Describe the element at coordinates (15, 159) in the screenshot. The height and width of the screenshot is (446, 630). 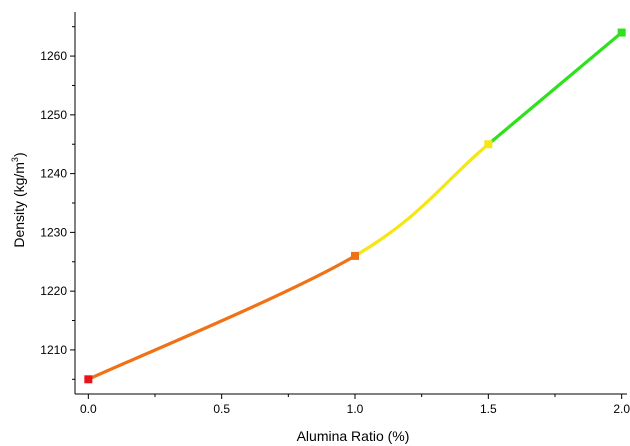
I see `y-axis-title-sup: 3` at that location.